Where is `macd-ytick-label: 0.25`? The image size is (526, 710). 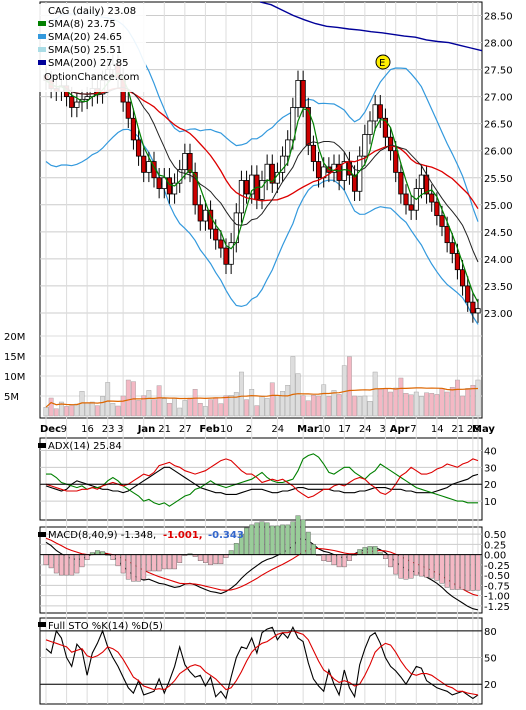
macd-ytick-label: 0.25 is located at coordinates (495, 545).